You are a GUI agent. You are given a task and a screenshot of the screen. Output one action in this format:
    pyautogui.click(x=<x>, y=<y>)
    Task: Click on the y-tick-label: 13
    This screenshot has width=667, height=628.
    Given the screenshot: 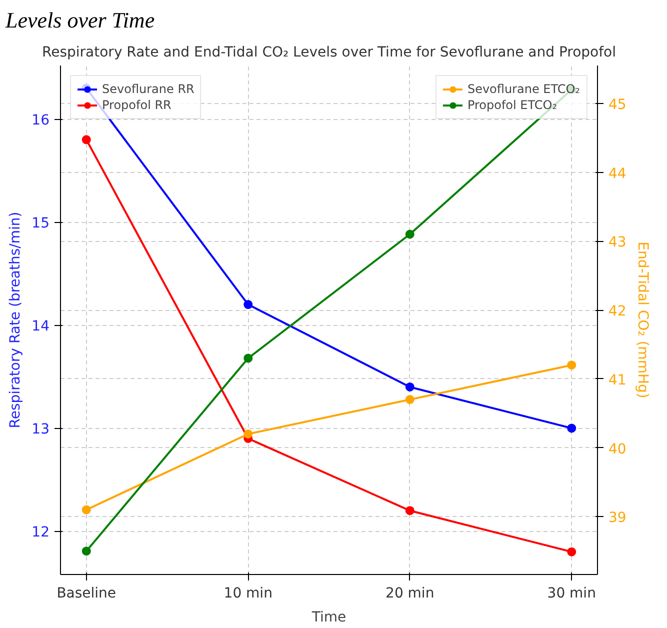 What is the action you would take?
    pyautogui.click(x=41, y=430)
    